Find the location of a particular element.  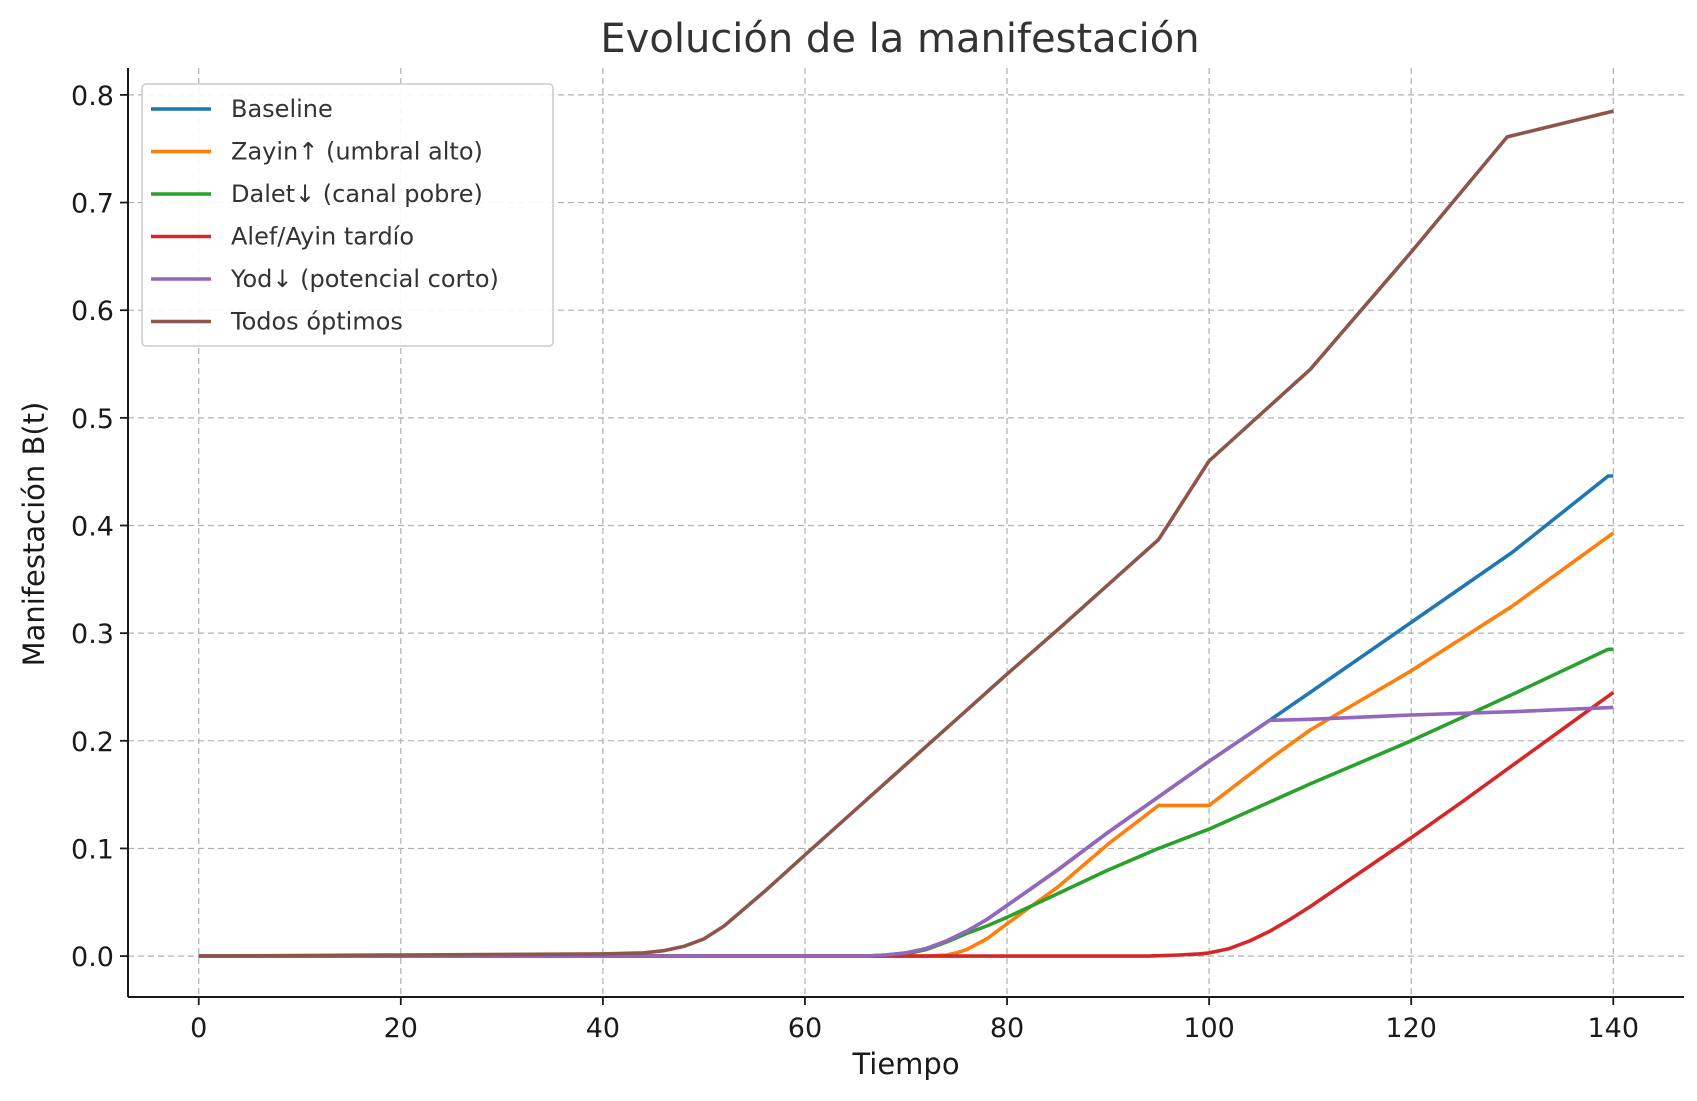

y-tick-label: 0.1 is located at coordinates (92, 849).